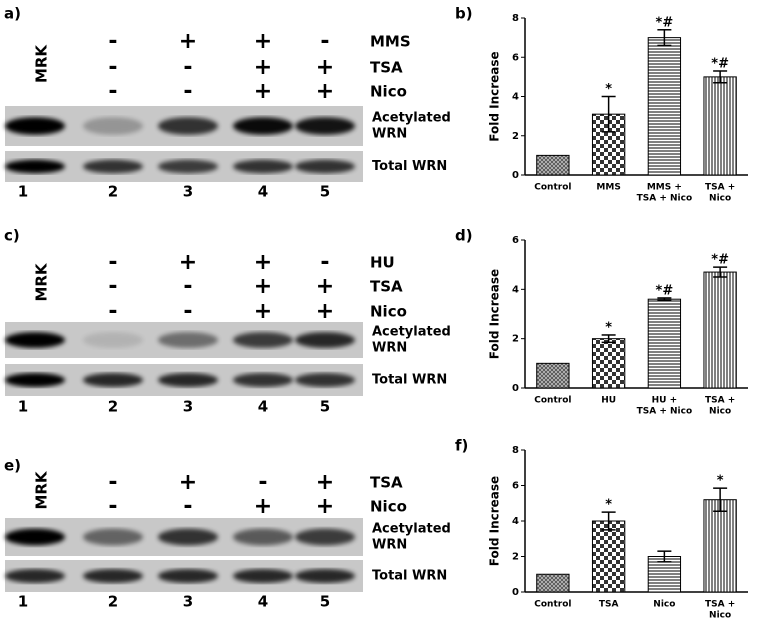  Describe the element at coordinates (515, 57) in the screenshot. I see `y-tick-label: 6` at that location.